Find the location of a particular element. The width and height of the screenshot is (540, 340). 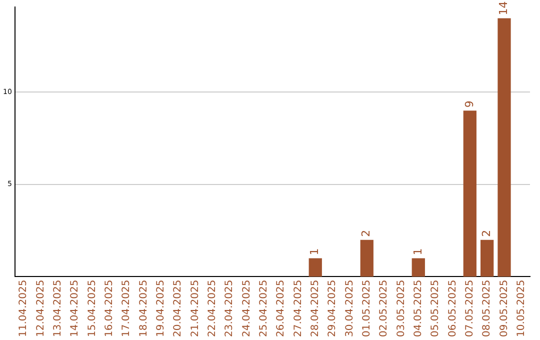

x-tick-label: 26.04.2025 is located at coordinates (281, 309).